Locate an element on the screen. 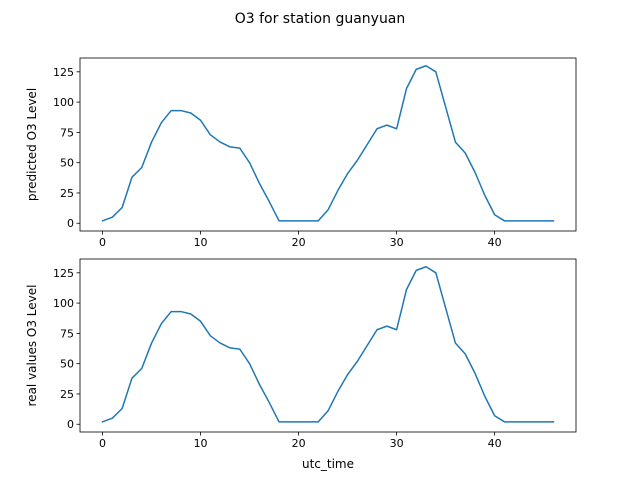  y-axis-label: real values O3 Level is located at coordinates (32, 346).